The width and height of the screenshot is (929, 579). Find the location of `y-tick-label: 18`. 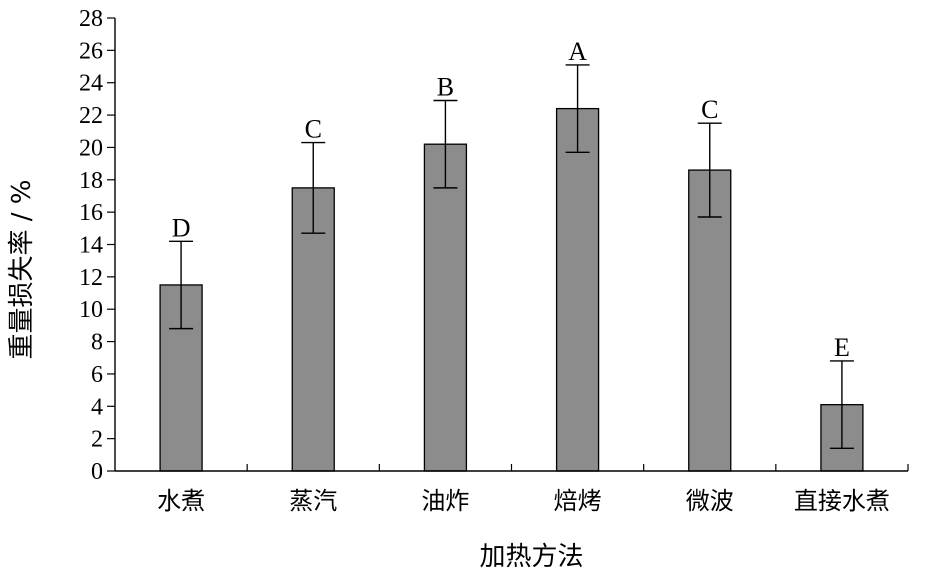

y-tick-label: 18 is located at coordinates (91, 181).